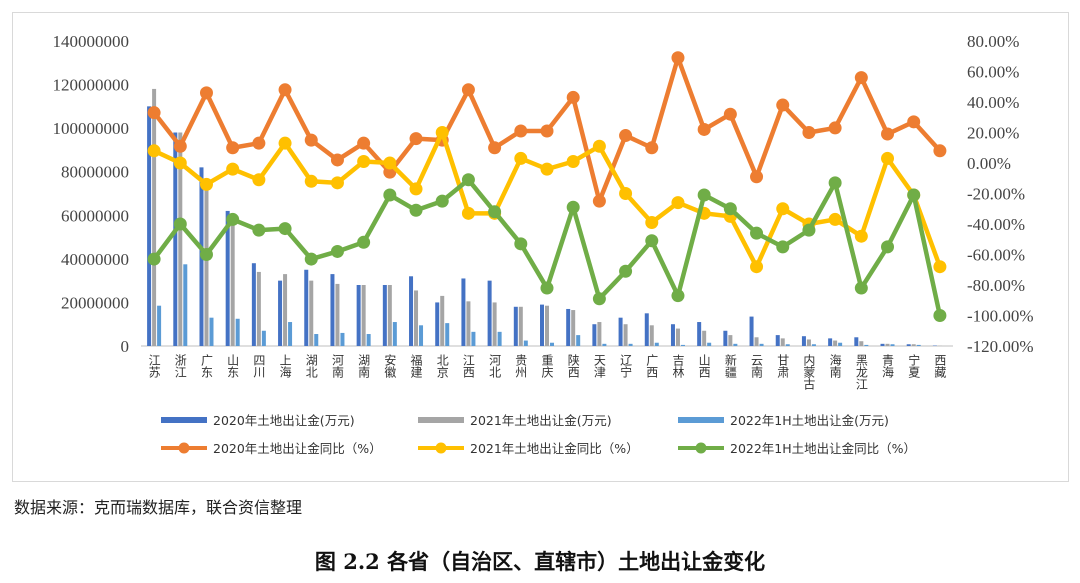 This screenshot has width=1080, height=583. What do you see at coordinates (271, 448) in the screenshot?
I see `legend-item: 2020年土地出让金同比（%）` at bounding box center [271, 448].